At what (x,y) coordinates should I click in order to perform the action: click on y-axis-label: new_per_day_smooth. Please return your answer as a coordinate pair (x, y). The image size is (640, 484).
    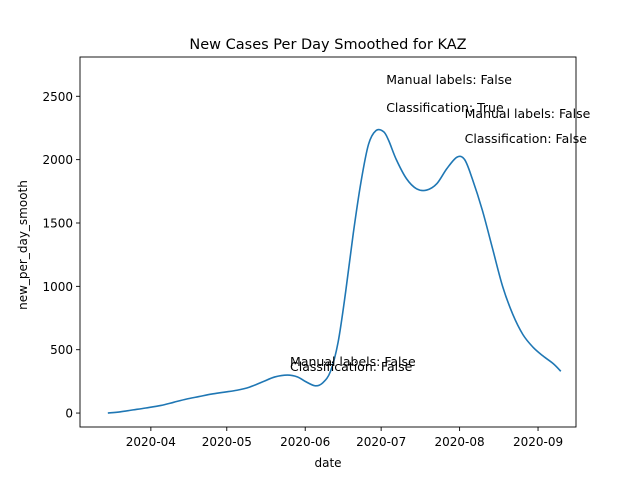
    Looking at the image, I should click on (23, 245).